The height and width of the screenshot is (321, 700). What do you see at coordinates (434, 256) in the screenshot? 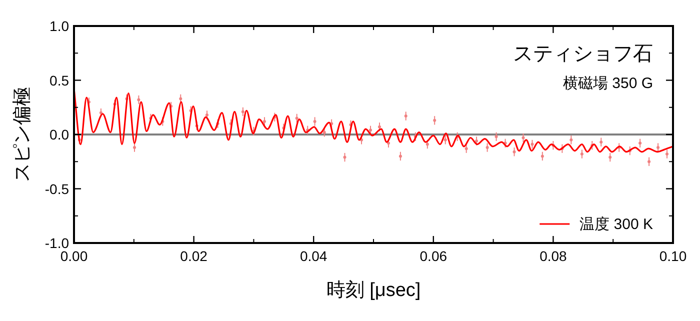
I see `x-tick-label: 0.06` at bounding box center [434, 256].